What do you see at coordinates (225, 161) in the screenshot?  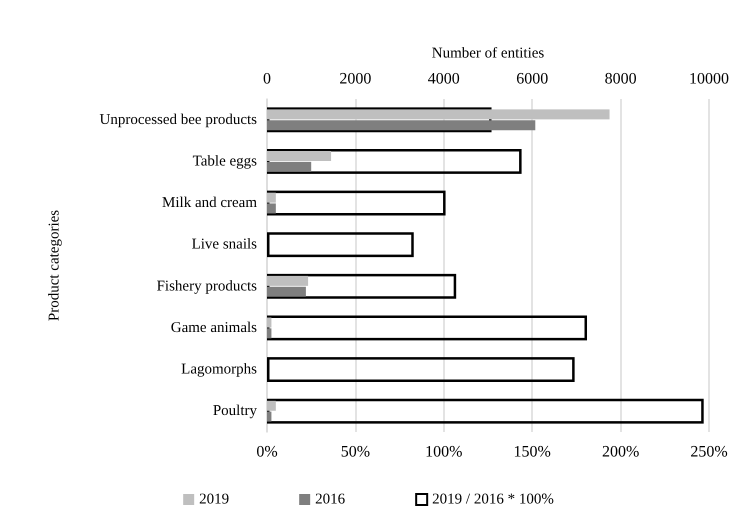 I see `y-tick-label: Table eggs` at bounding box center [225, 161].